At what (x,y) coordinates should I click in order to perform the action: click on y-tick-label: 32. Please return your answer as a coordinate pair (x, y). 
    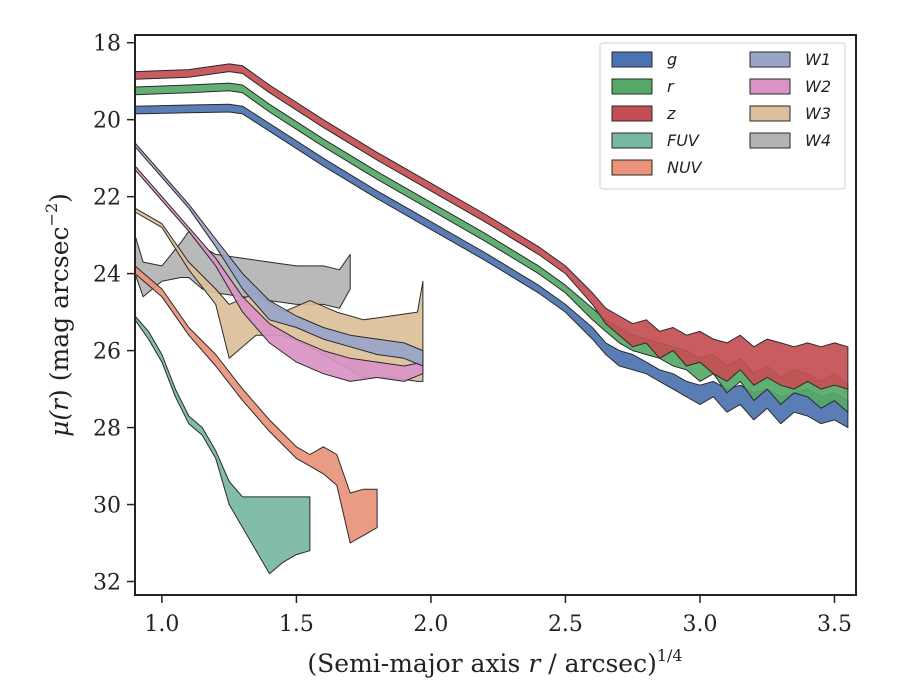
    Looking at the image, I should click on (107, 583).